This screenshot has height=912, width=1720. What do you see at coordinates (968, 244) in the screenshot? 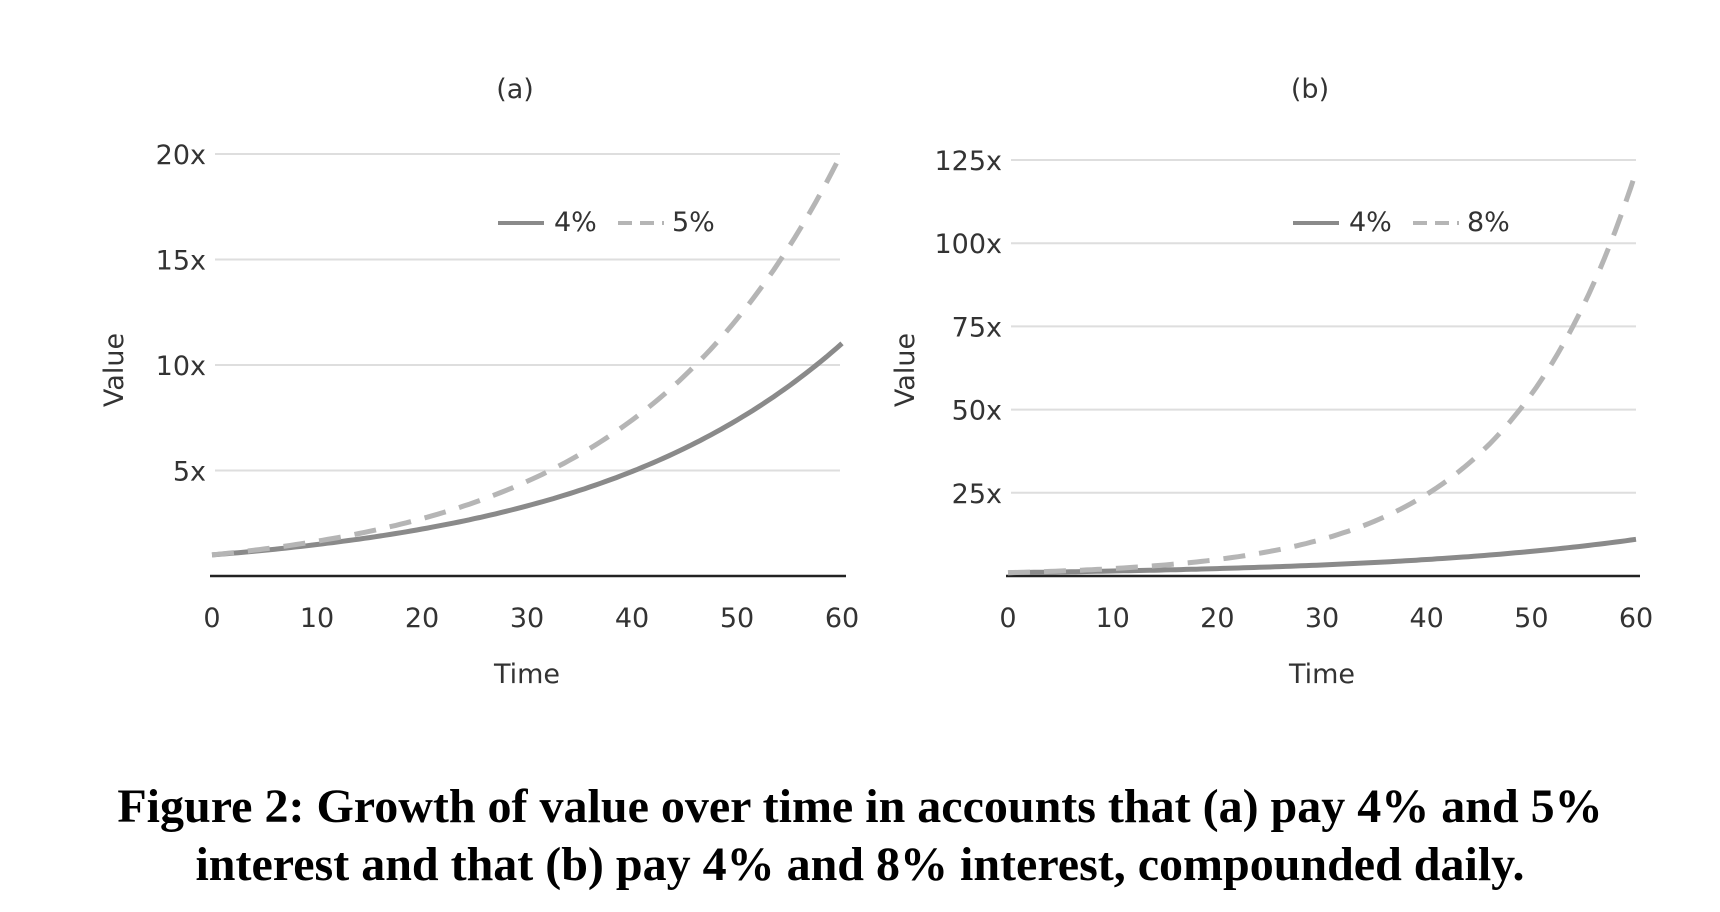
I see `y-tick-label: 100x` at bounding box center [968, 244].